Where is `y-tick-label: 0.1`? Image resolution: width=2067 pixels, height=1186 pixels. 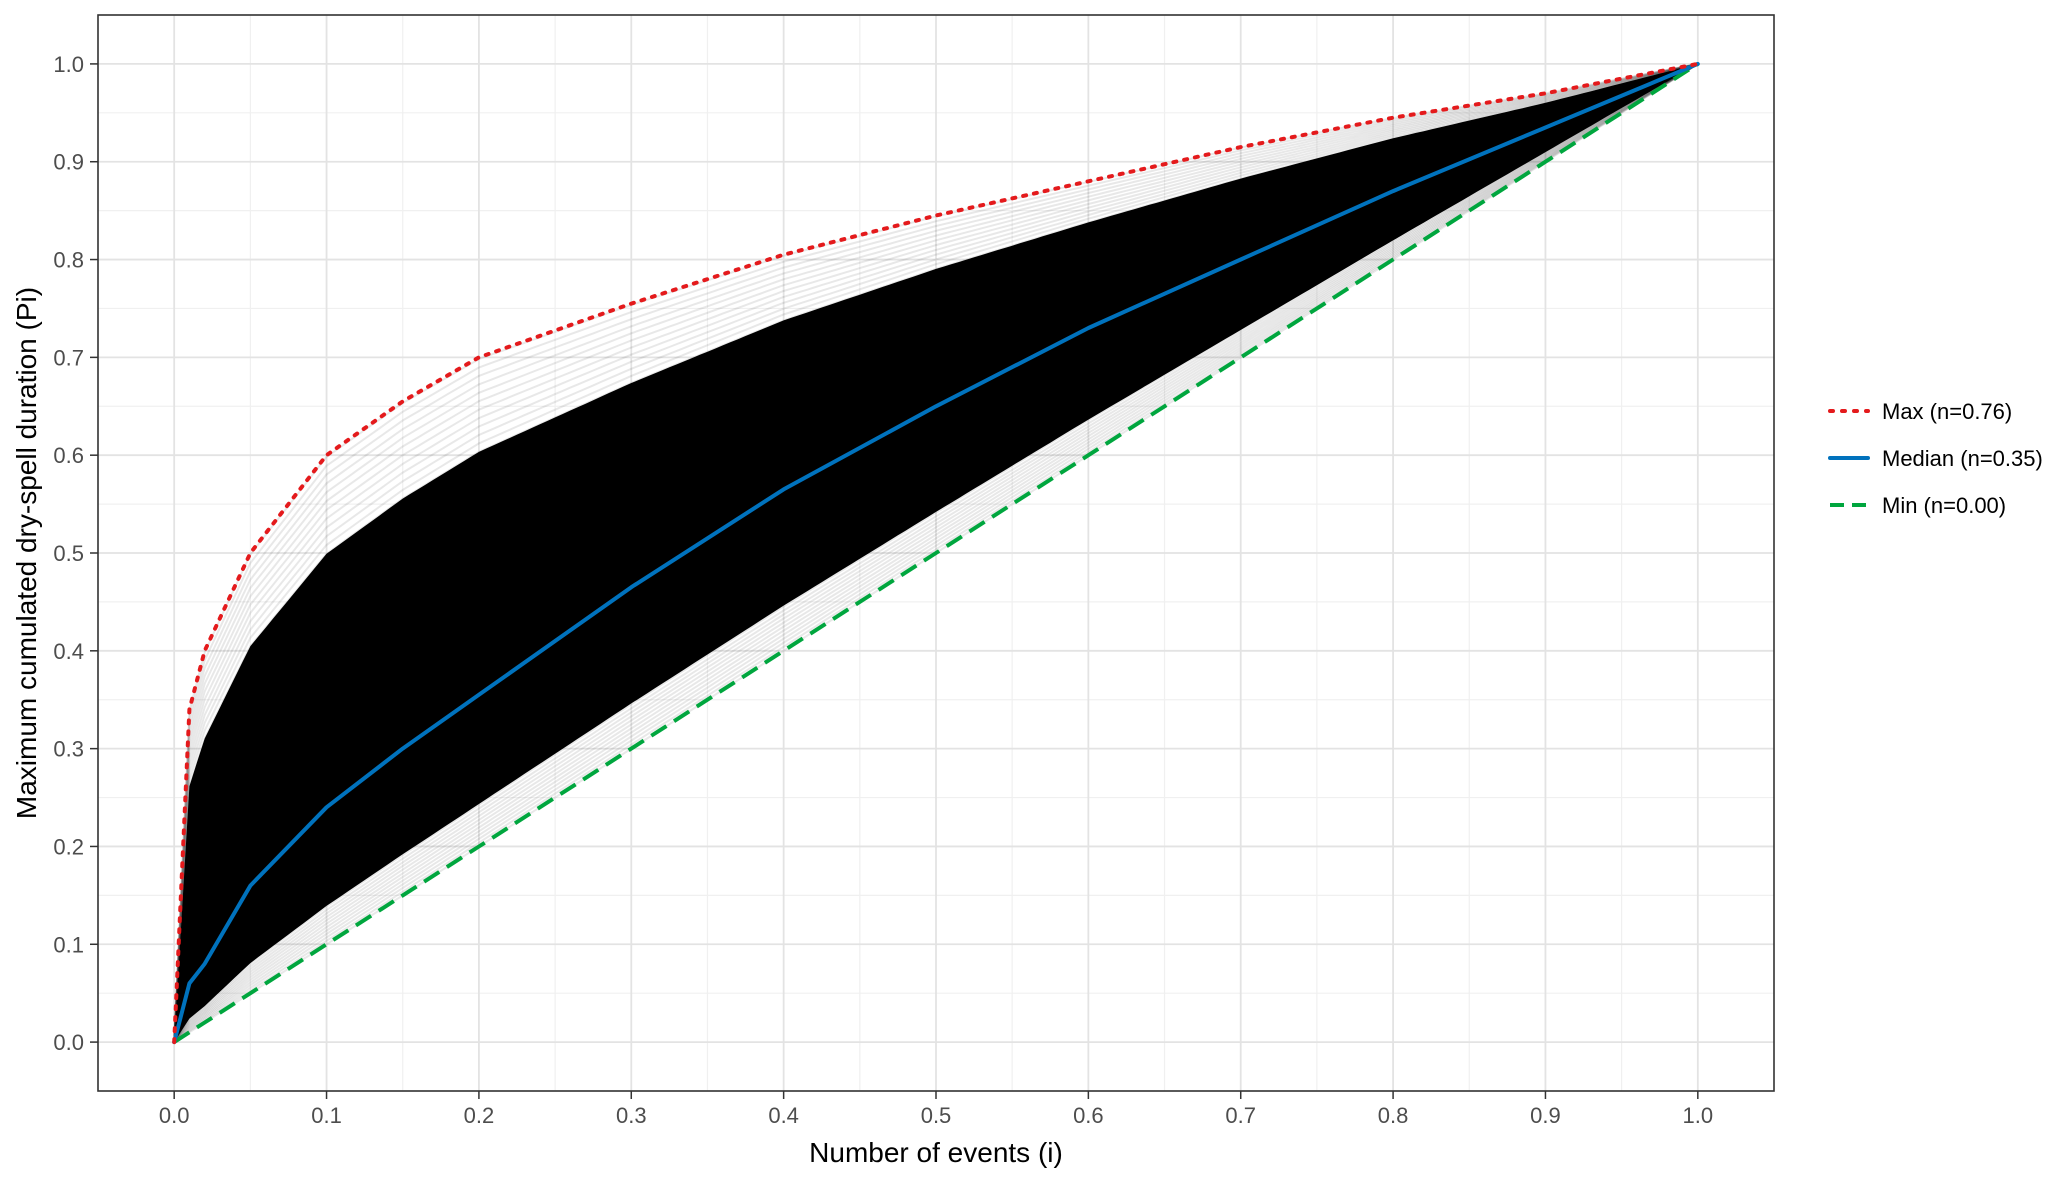 y-tick-label: 0.1 is located at coordinates (68, 944).